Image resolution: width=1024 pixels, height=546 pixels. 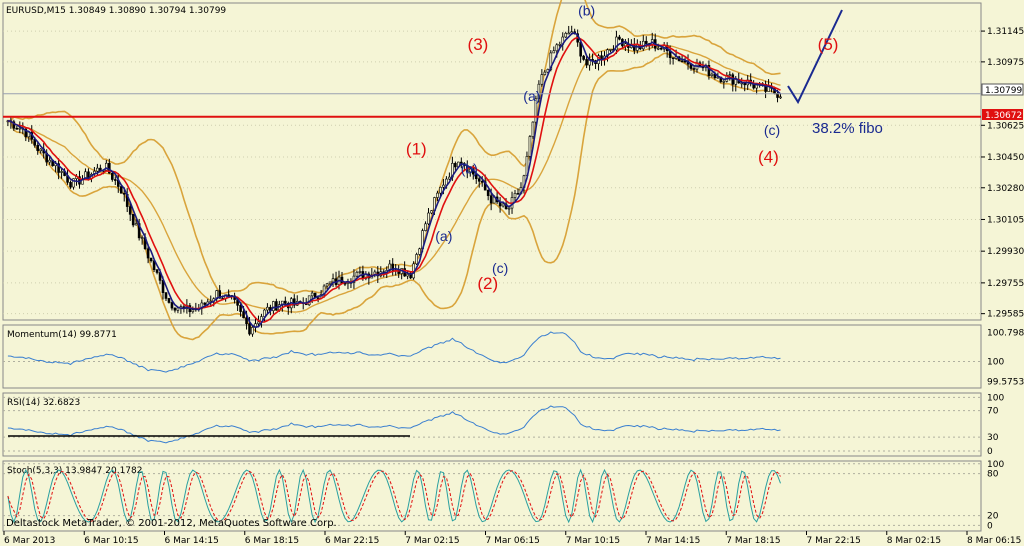 What do you see at coordinates (994, 541) in the screenshot?
I see `time-tick-label: 8 Mar 06:15` at bounding box center [994, 541].